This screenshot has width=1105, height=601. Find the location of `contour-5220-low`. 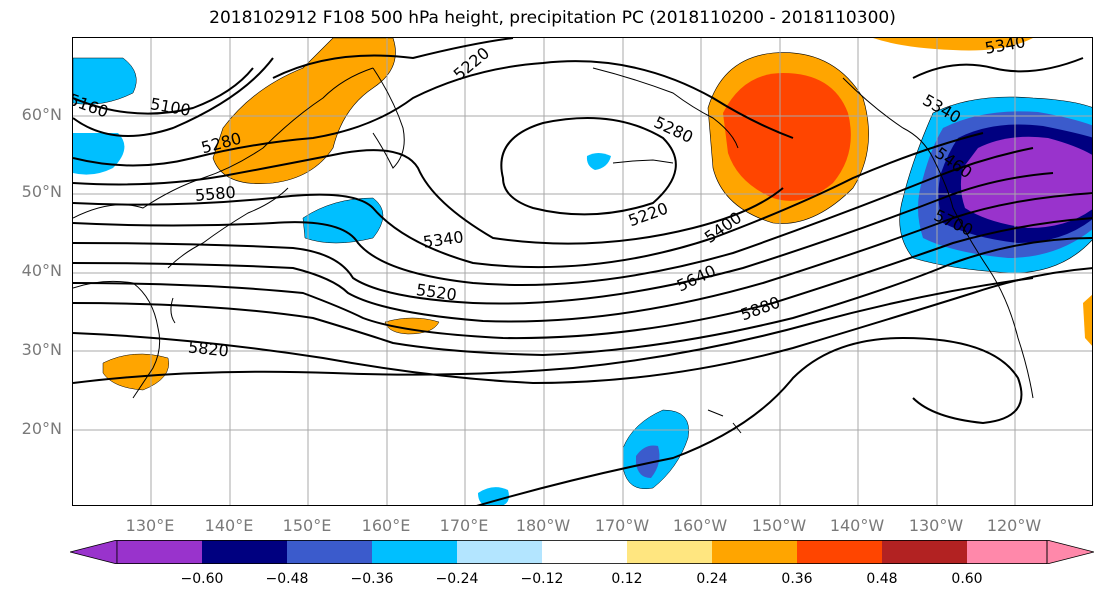

contour-5220-low is located at coordinates (588, 166).